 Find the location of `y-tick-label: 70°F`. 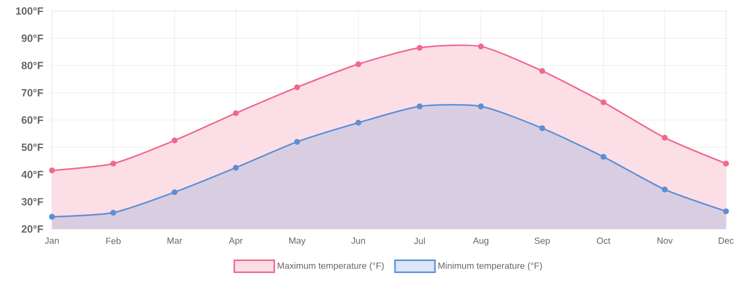

y-tick-label: 70°F is located at coordinates (33, 92).